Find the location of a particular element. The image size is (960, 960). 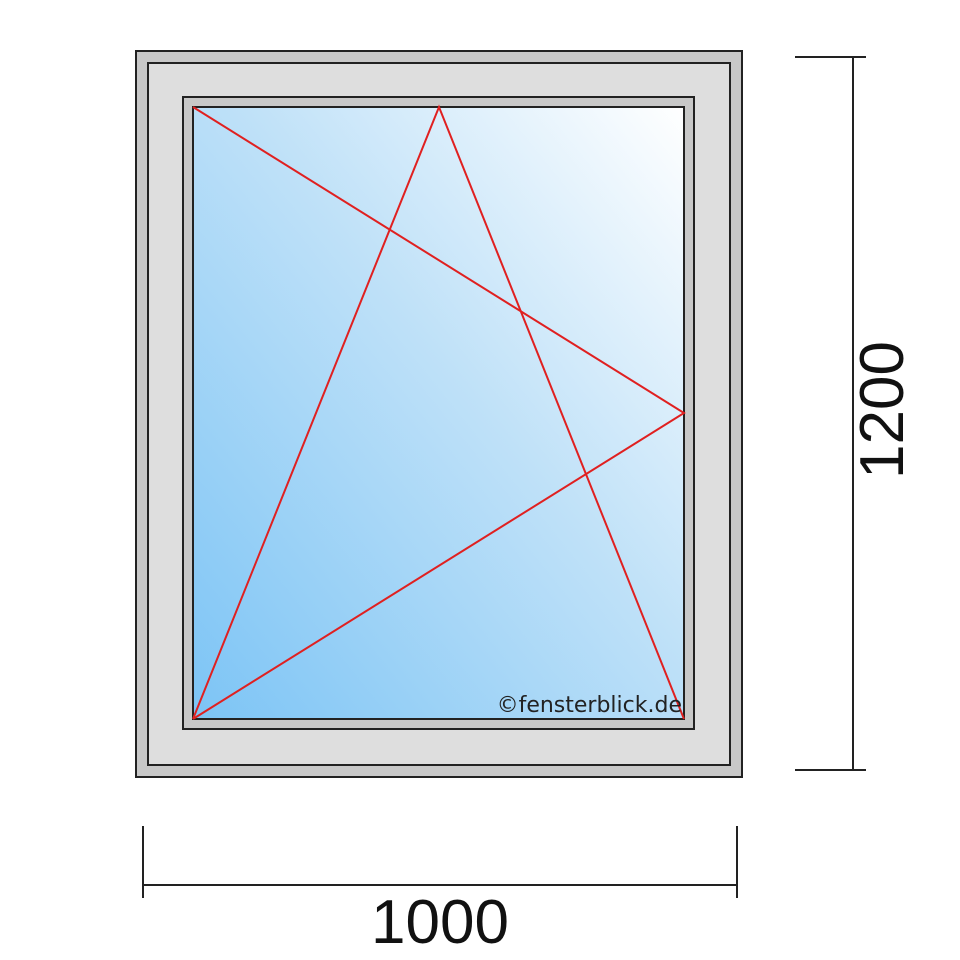

height-dimension is located at coordinates (830, 413).